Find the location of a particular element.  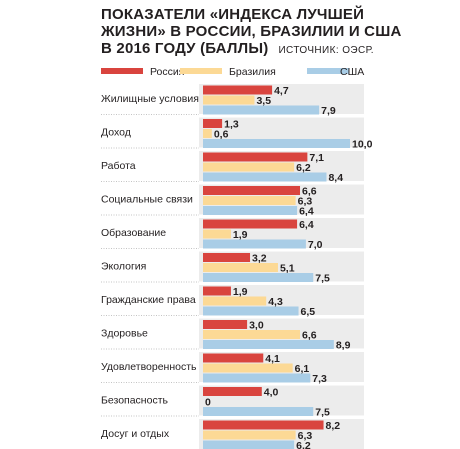

category-label: Образование is located at coordinates (133, 233).